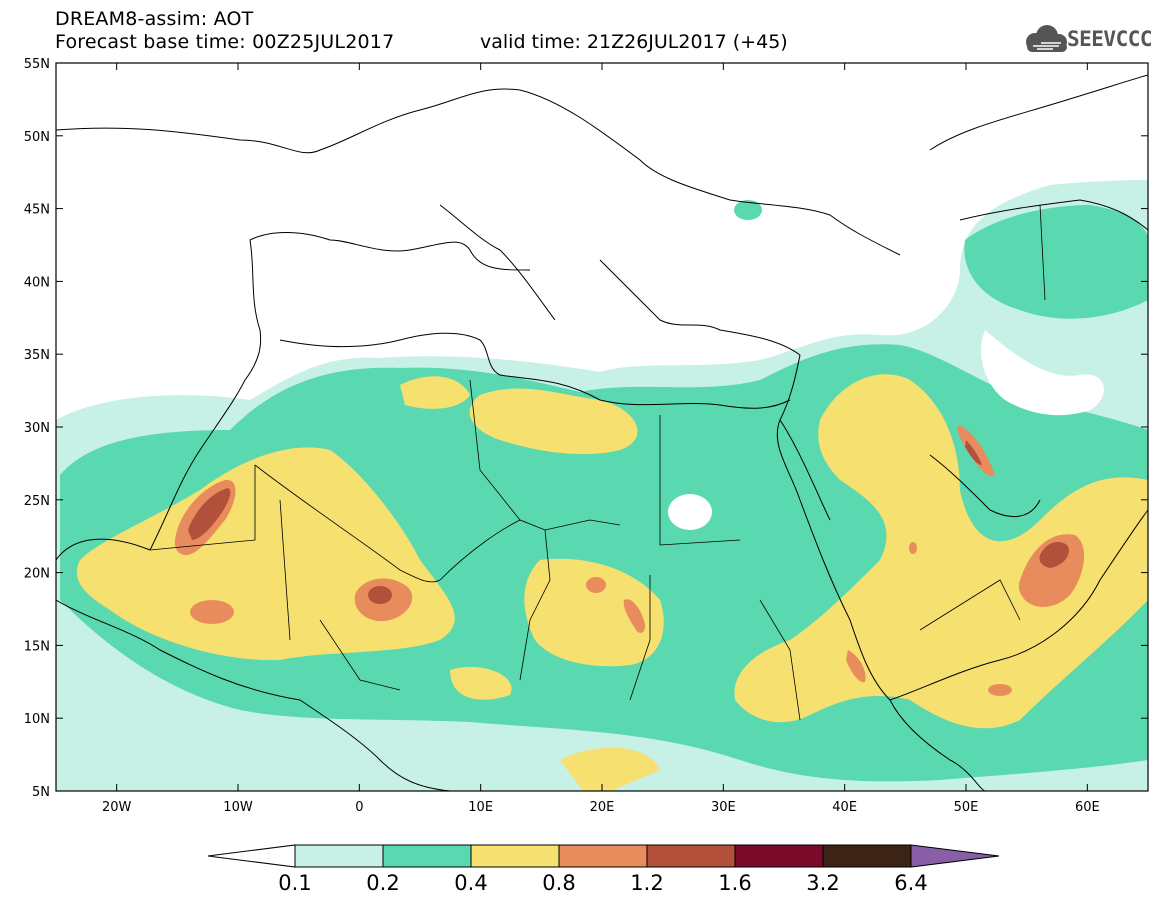  Describe the element at coordinates (471, 883) in the screenshot. I see `colorbar-label: 0.4` at that location.